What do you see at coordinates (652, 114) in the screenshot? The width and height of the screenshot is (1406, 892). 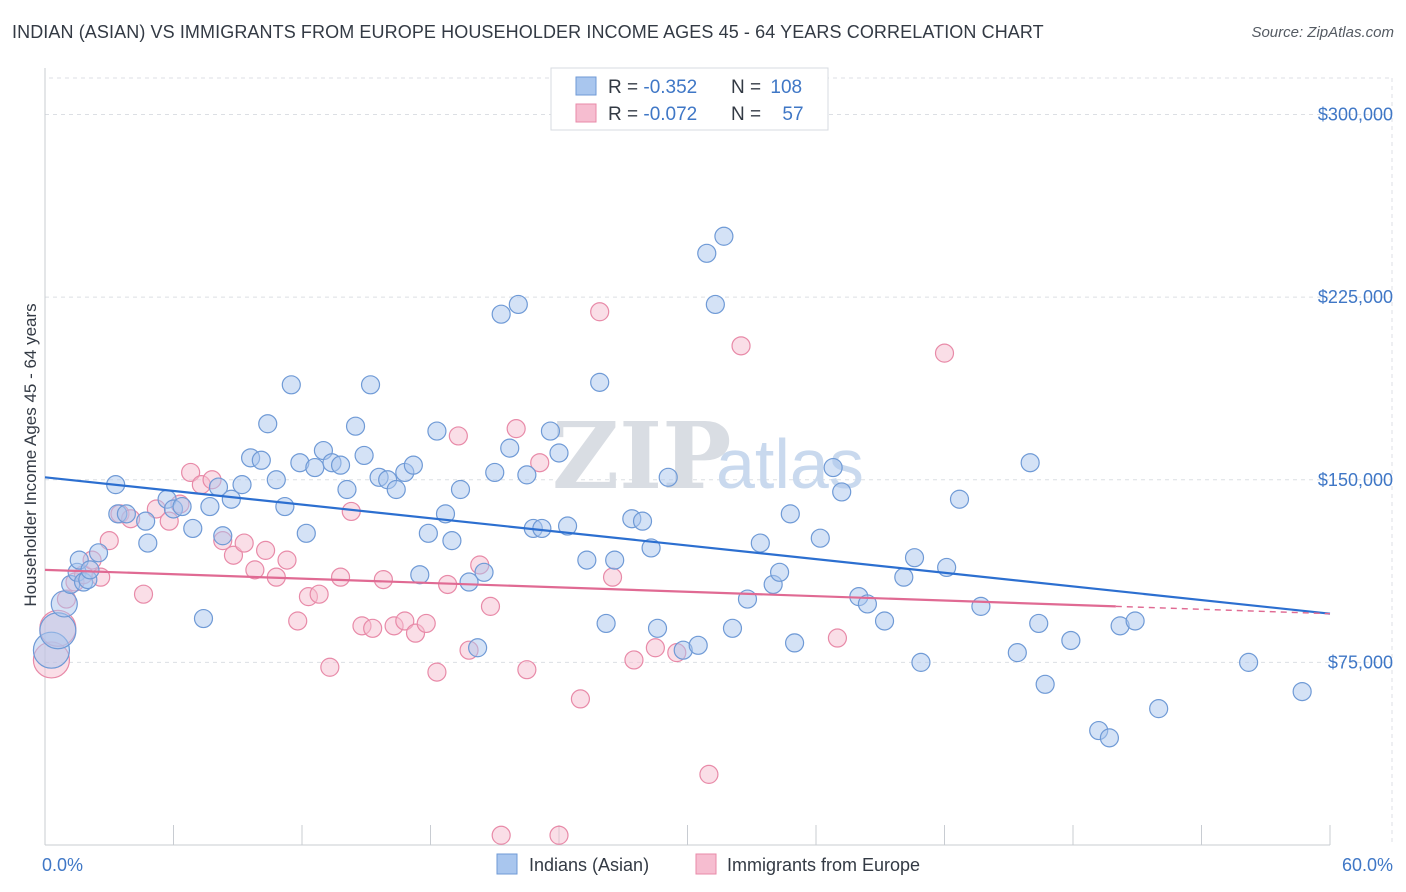 I see `legend-row-europe: R = -0.072` at bounding box center [652, 114].